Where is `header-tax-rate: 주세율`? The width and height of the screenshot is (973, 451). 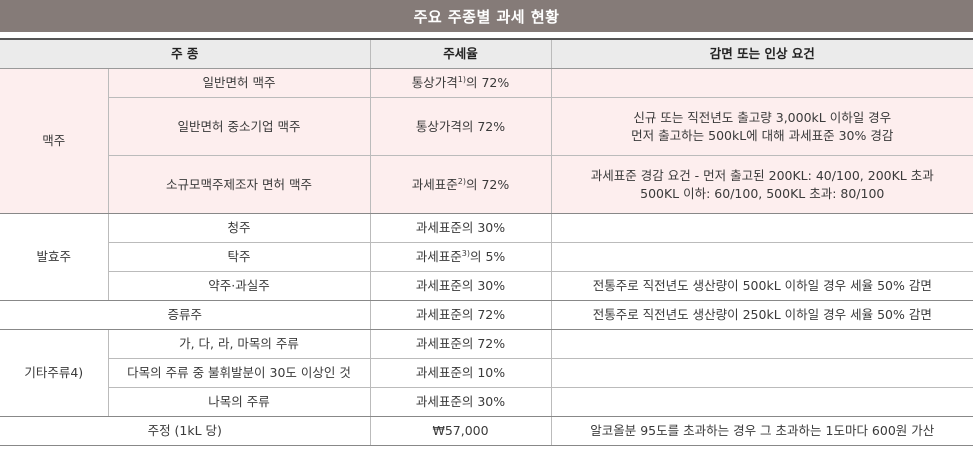
header-tax-rate: 주세율 is located at coordinates (461, 53).